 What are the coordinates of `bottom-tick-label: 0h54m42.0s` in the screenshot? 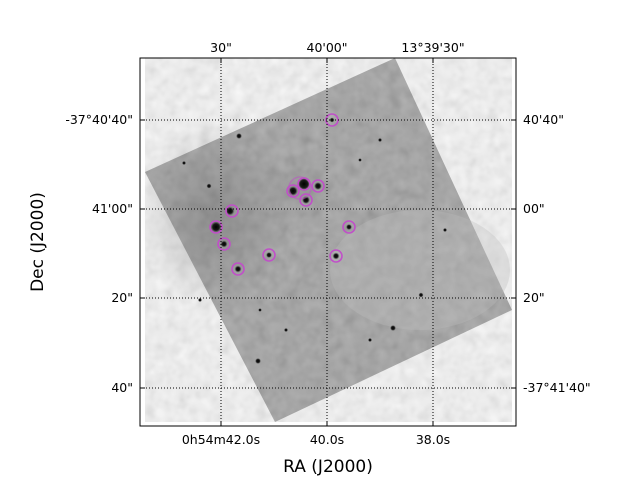 It's located at (221, 439).